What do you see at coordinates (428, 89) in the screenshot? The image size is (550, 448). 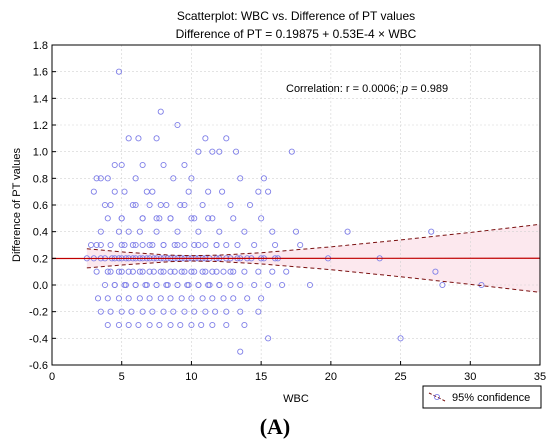 I see `correlation-suffix: = 0.989` at bounding box center [428, 89].